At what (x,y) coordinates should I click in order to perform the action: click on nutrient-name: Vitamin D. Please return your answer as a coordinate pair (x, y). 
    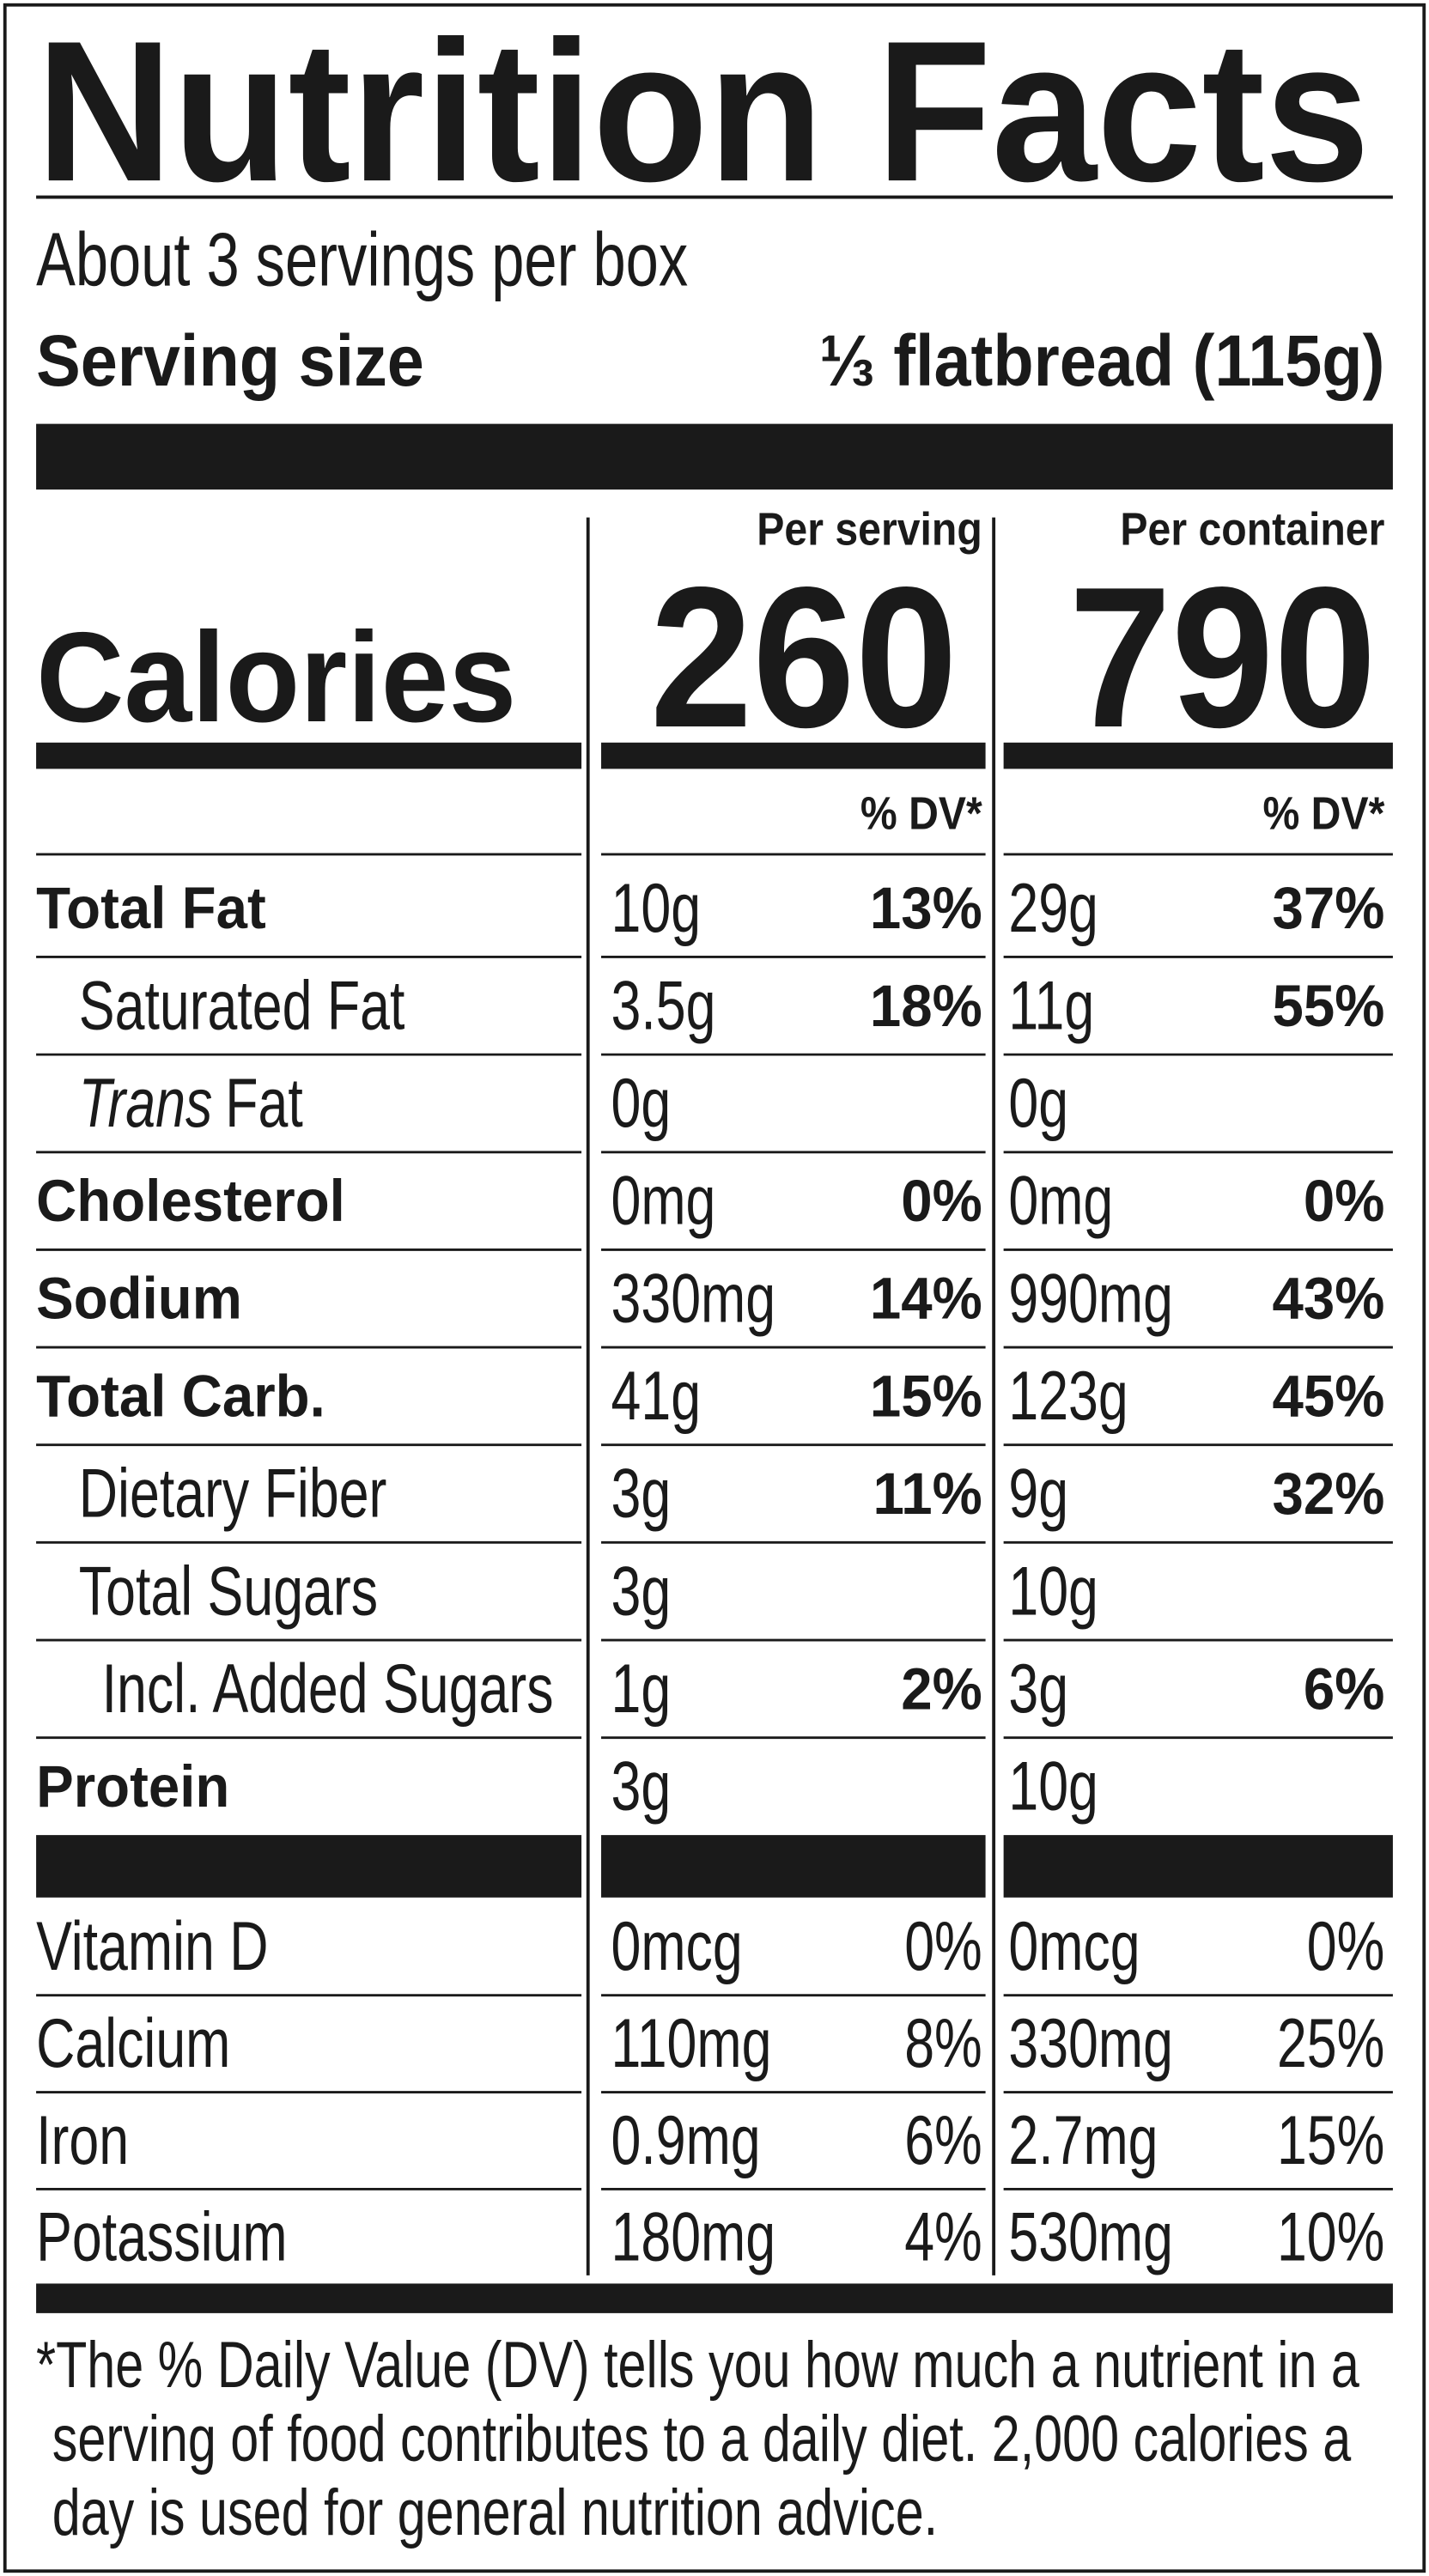
    Looking at the image, I should click on (152, 1947).